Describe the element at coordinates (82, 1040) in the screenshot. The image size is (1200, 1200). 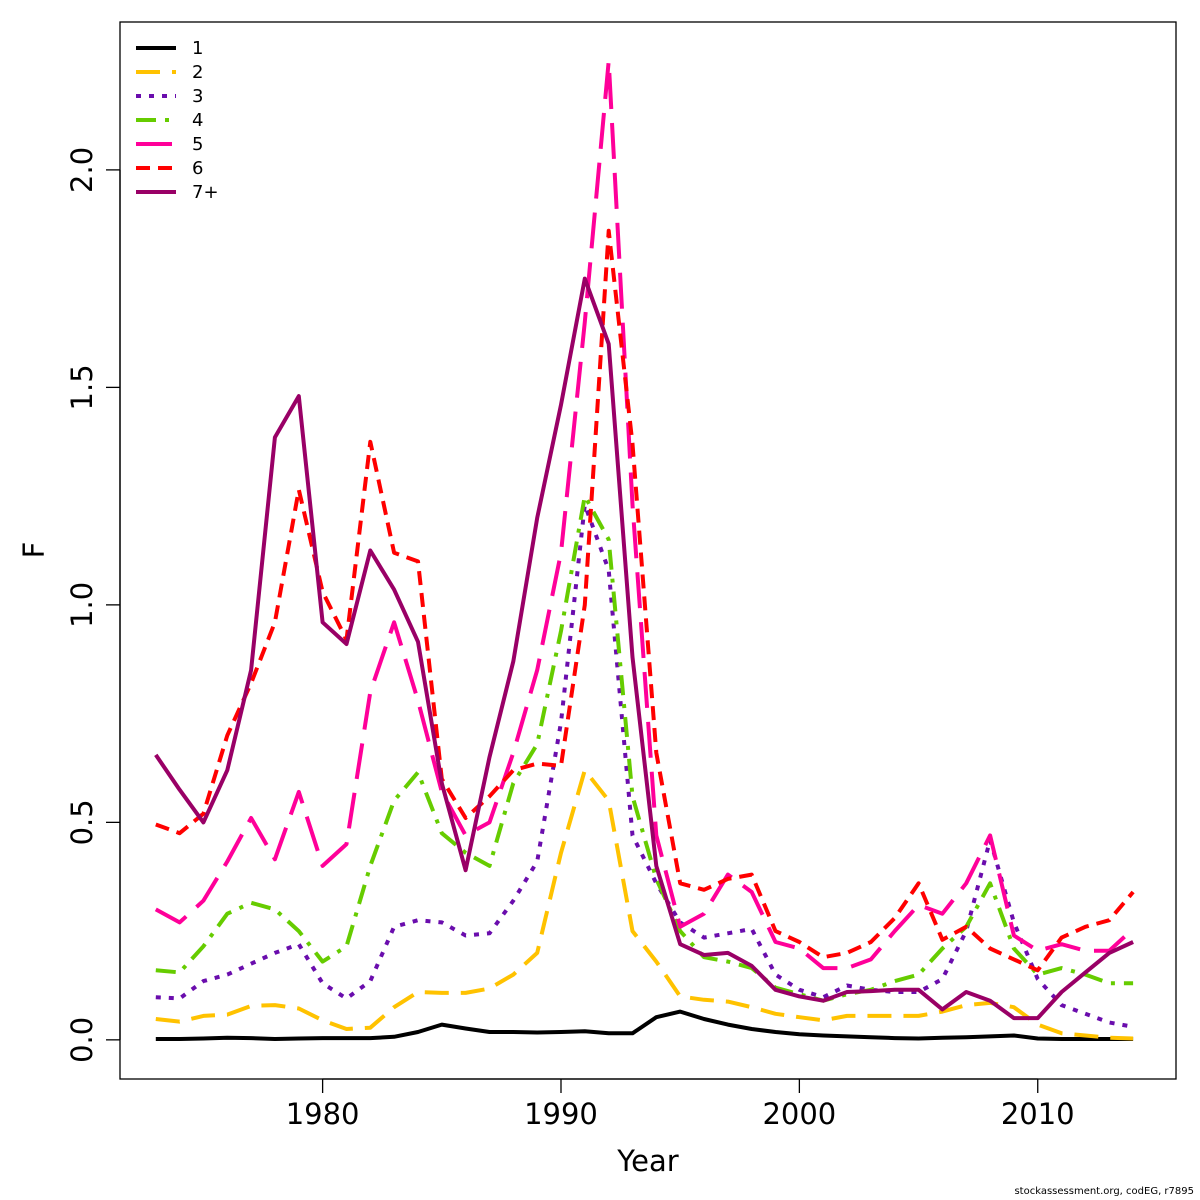
I see `y-tick-label: 0.0` at that location.